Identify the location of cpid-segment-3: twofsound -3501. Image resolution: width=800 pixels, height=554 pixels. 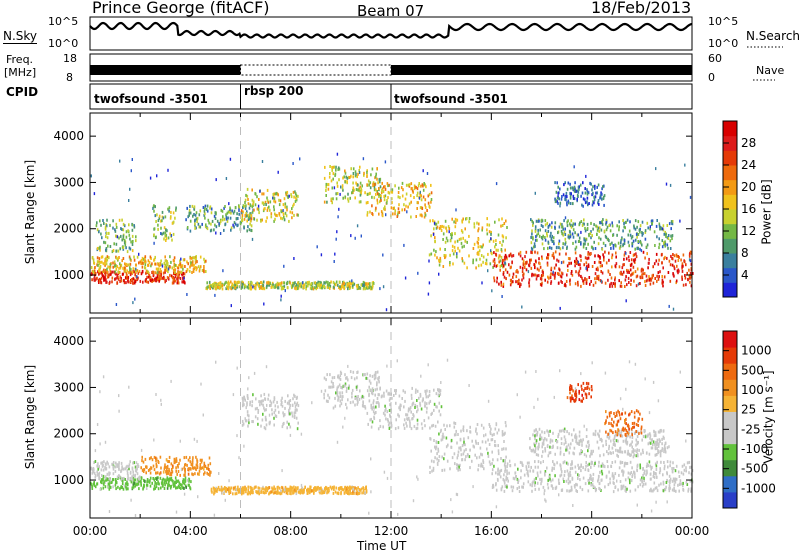
(451, 99).